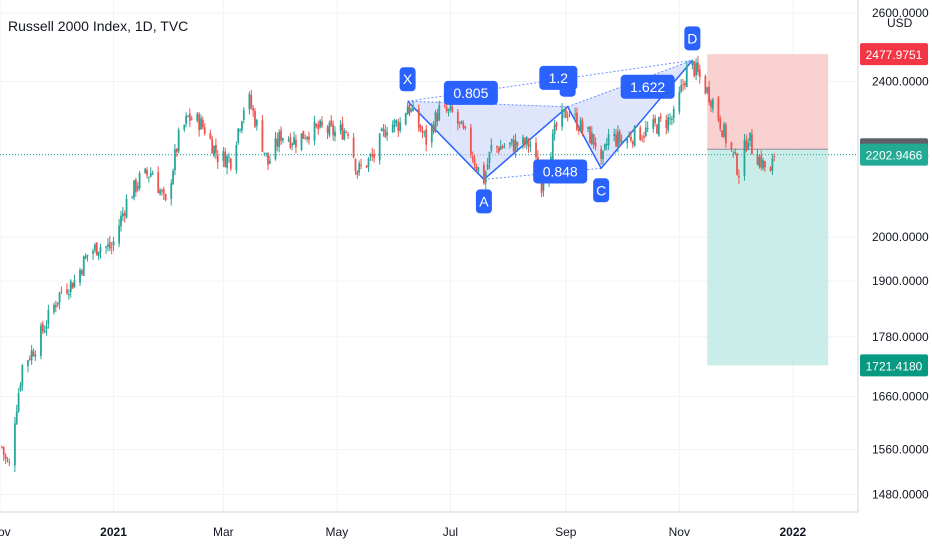 The width and height of the screenshot is (932, 550). Describe the element at coordinates (566, 532) in the screenshot. I see `x-tick-label: Sep` at that location.